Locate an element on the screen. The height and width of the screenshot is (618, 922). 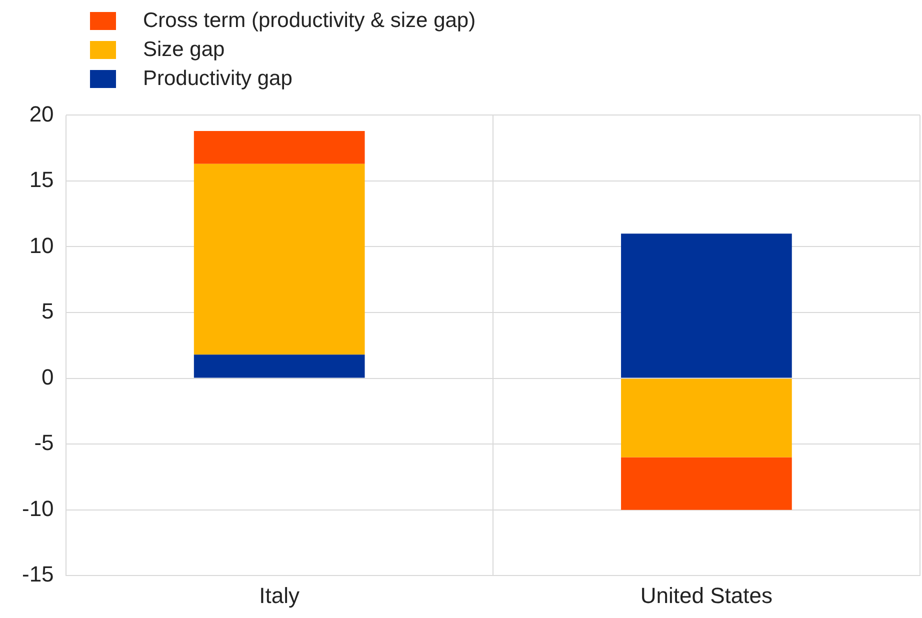
legend-label: Productivity gap is located at coordinates (217, 78).